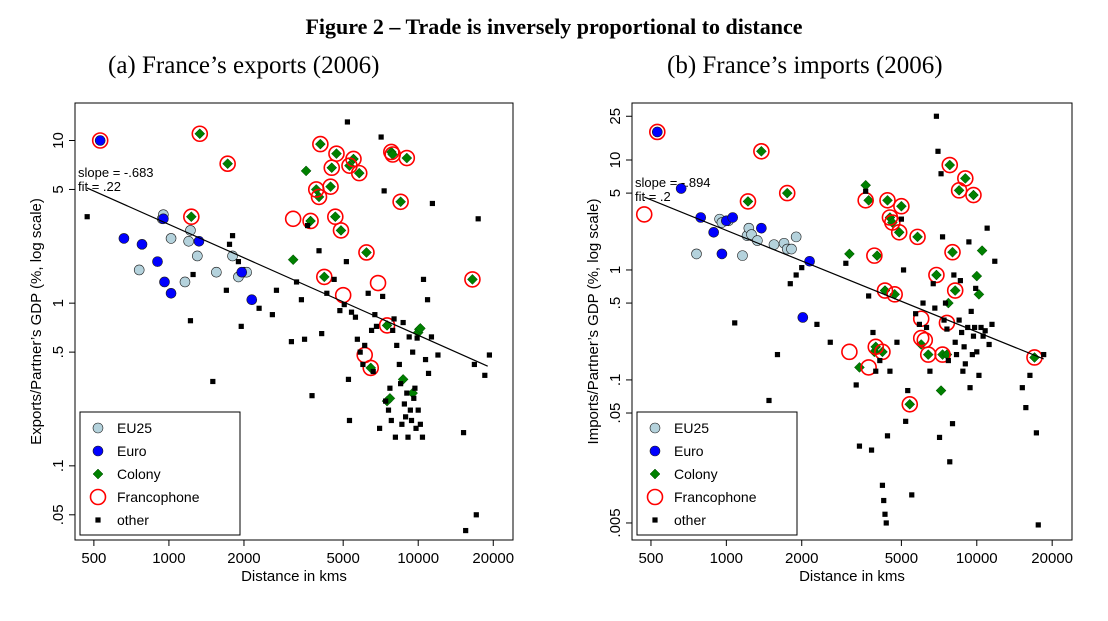  What do you see at coordinates (58, 140) in the screenshot?
I see `charta-y-tick-label-10: 10` at bounding box center [58, 140].